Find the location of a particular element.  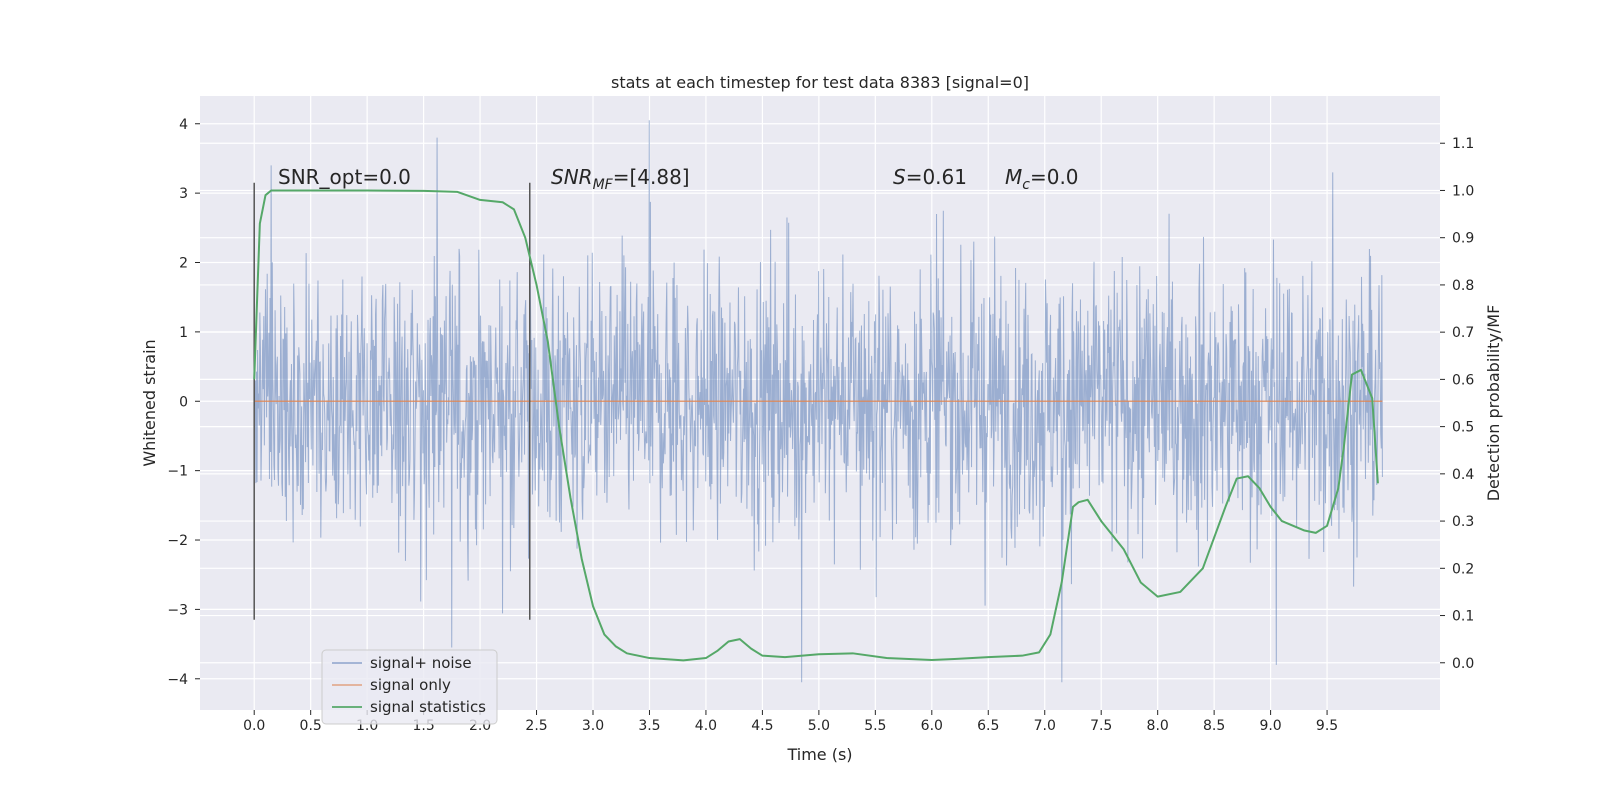

y2-tick-label: 1.1 is located at coordinates (1463, 144).